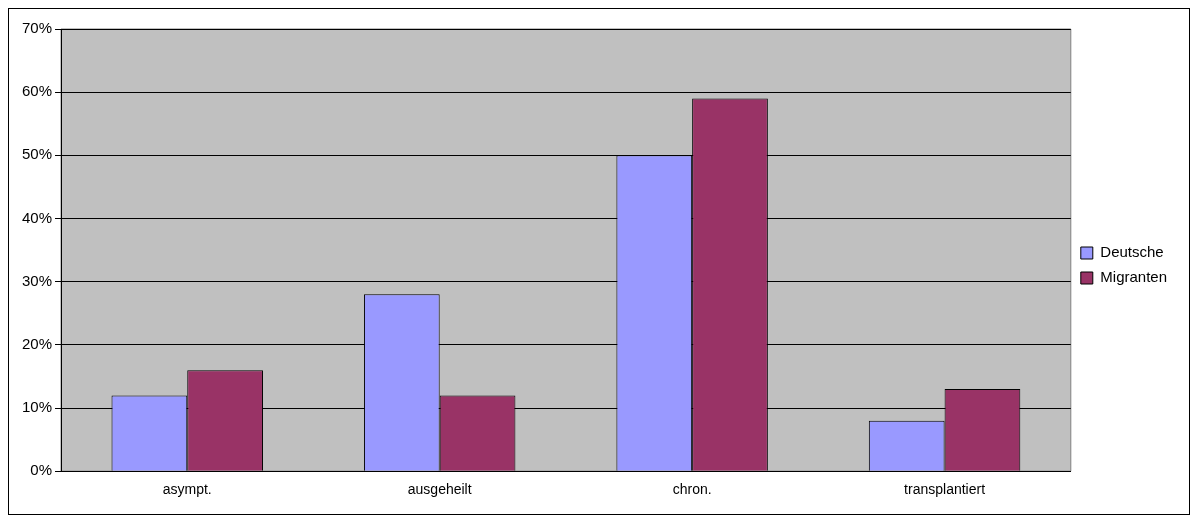 The image size is (1200, 525). What do you see at coordinates (692, 489) in the screenshot?
I see `x-tick-label: chron.` at bounding box center [692, 489].